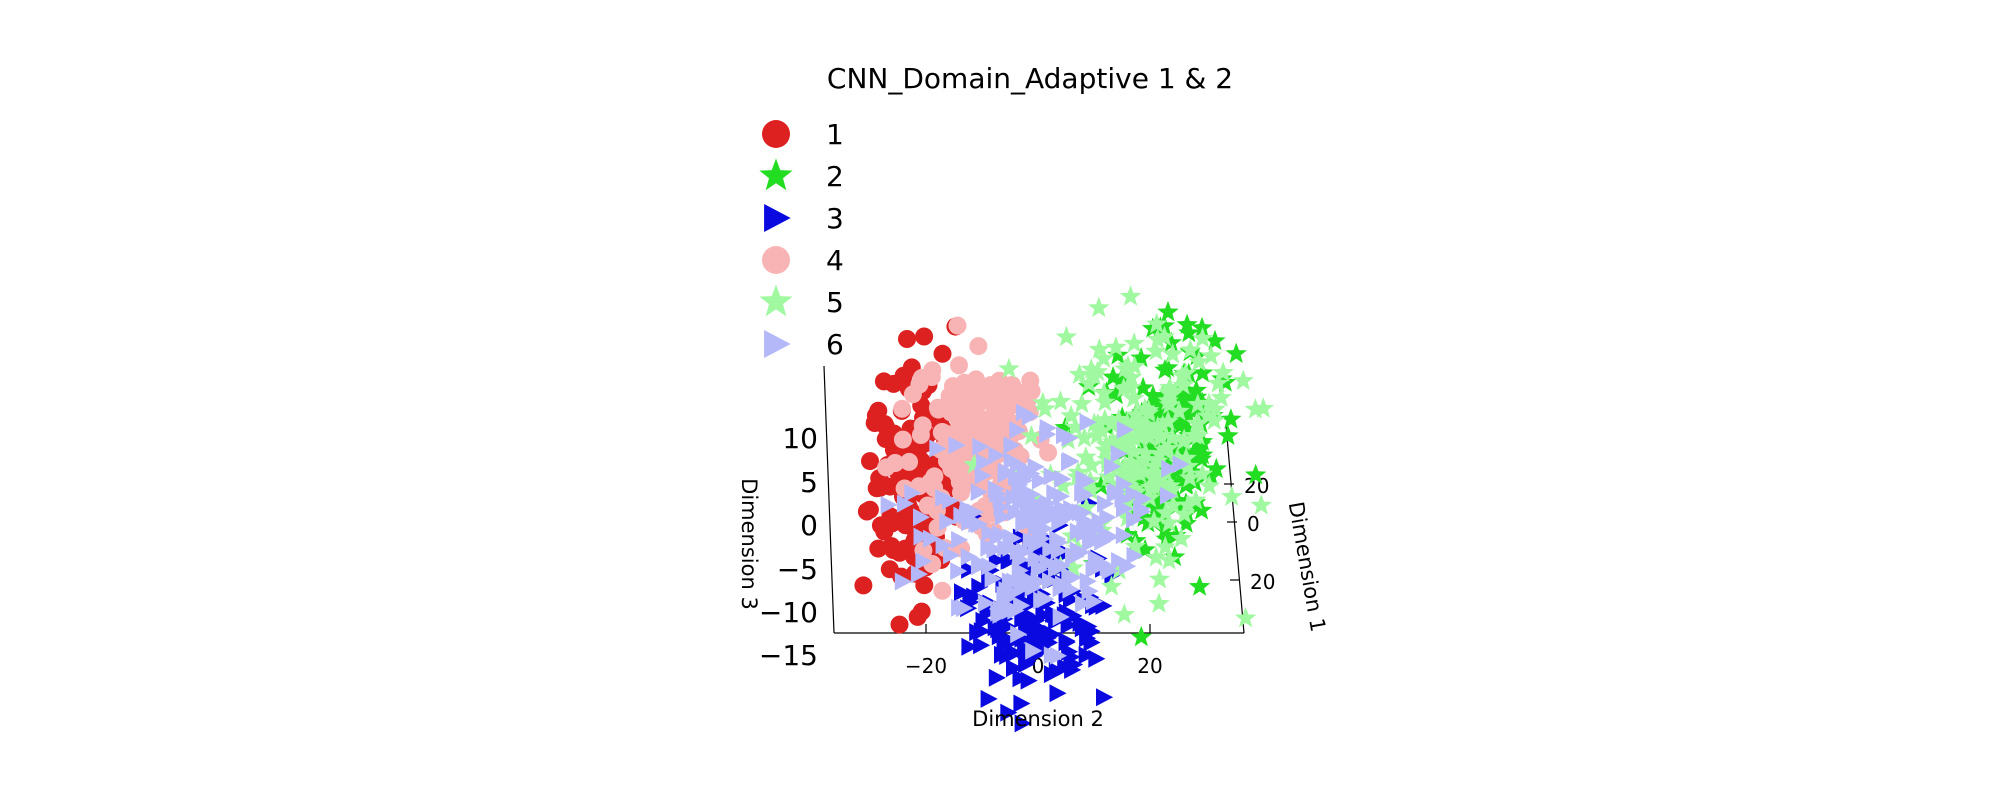  I want to click on legend-item-5: 5, so click(801, 301).